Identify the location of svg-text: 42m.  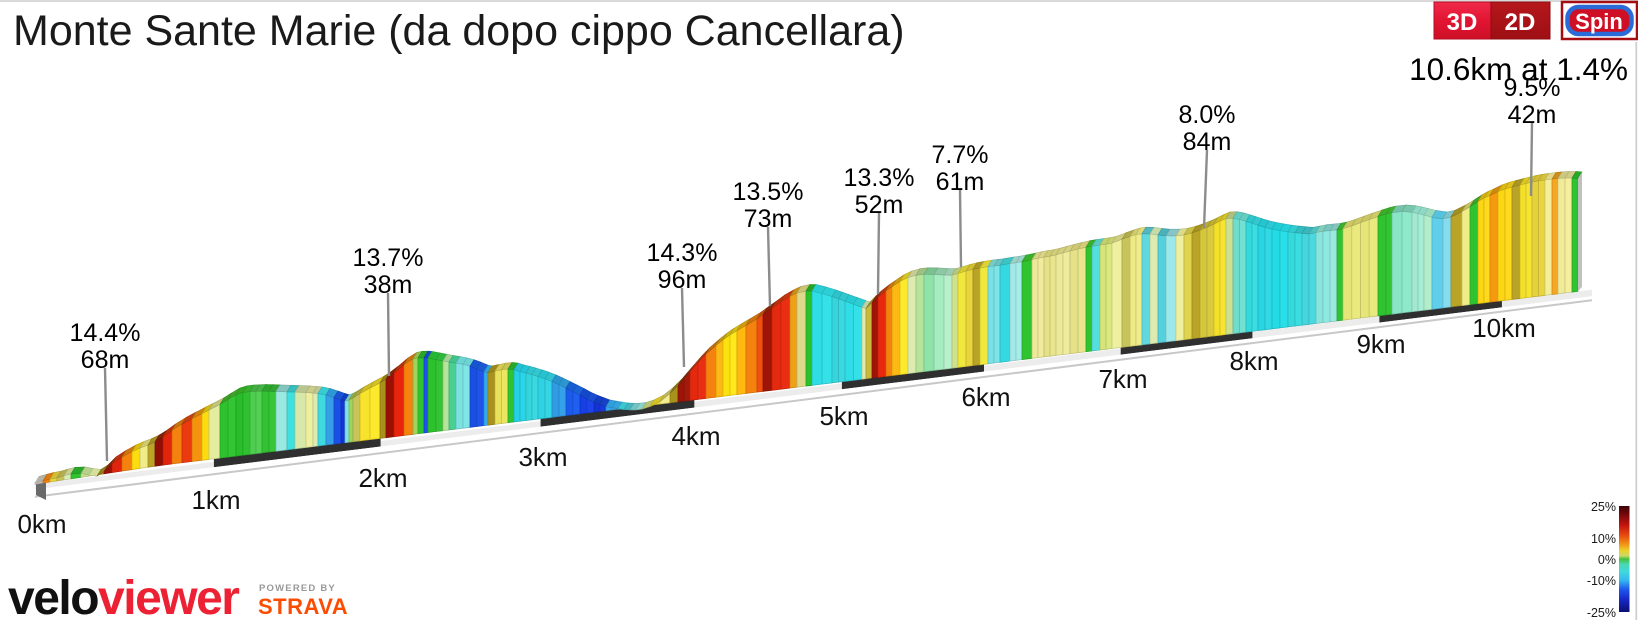
(1532, 115).